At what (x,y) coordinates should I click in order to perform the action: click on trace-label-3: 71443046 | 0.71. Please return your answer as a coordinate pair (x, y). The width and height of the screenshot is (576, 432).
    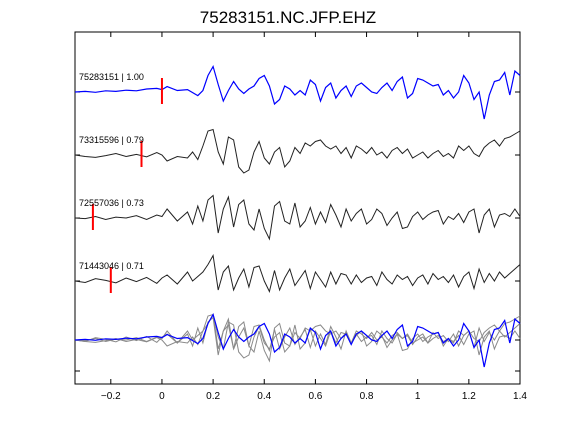
    Looking at the image, I should click on (111, 266).